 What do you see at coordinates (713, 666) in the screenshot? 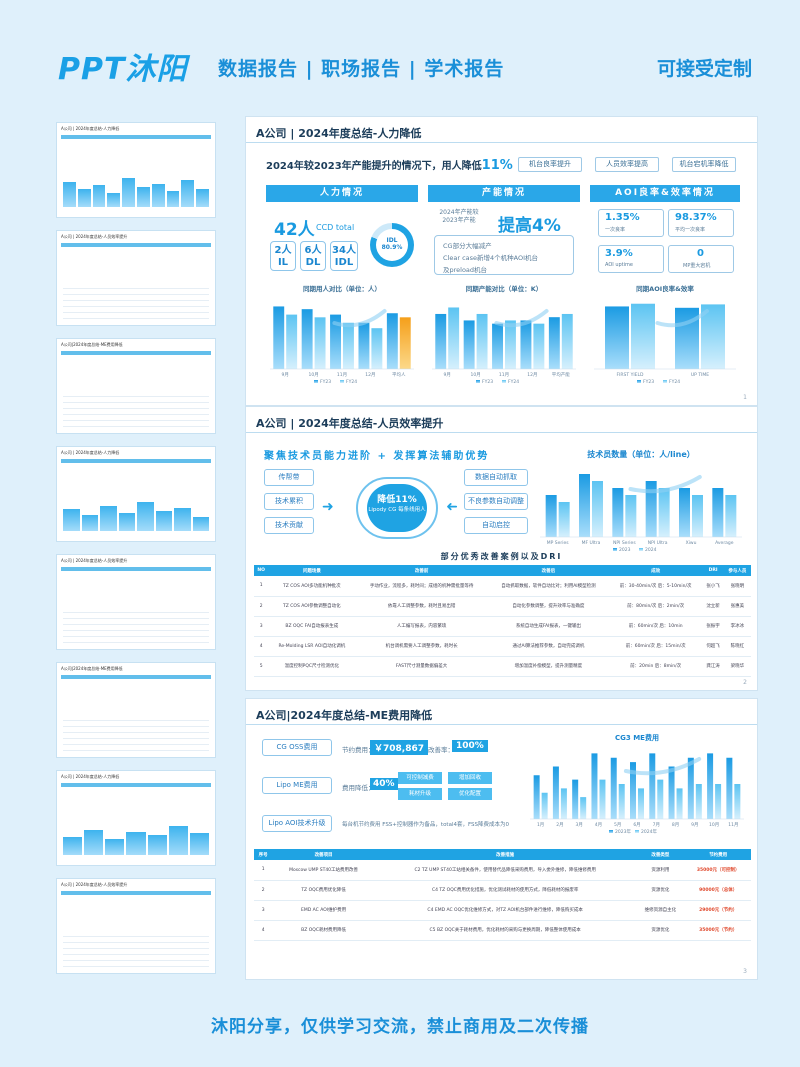
I see `table-cell: 龚江涛` at bounding box center [713, 666].